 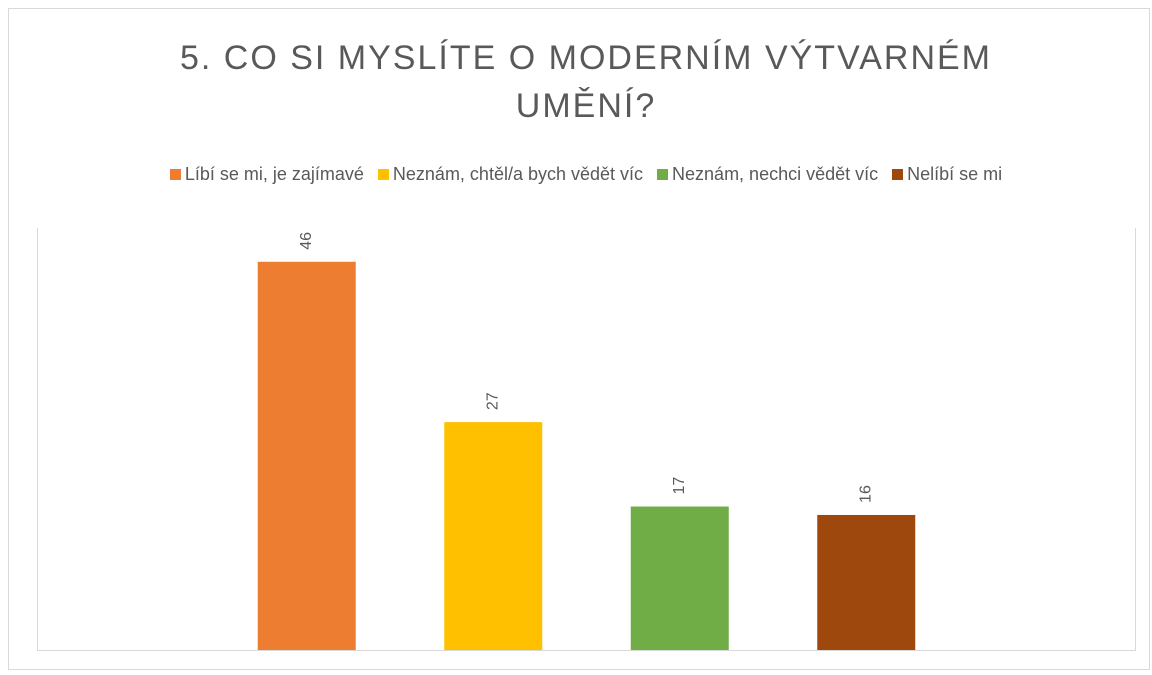 What do you see at coordinates (955, 174) in the screenshot?
I see `legend-label: Nelíbí se mi` at bounding box center [955, 174].